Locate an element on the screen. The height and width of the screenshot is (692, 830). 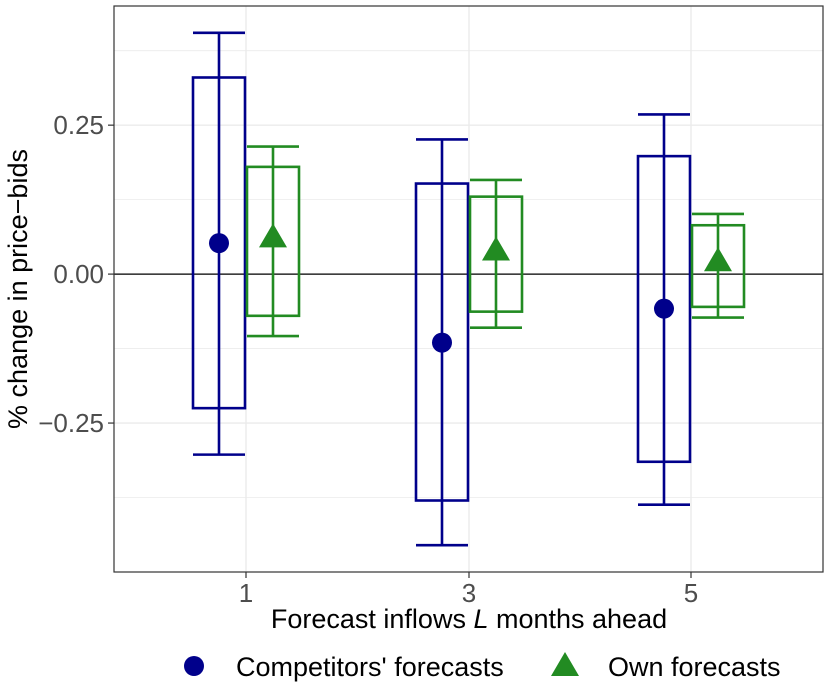
x-axis-title: Forecast inflows L months ahead is located at coordinates (469, 619).